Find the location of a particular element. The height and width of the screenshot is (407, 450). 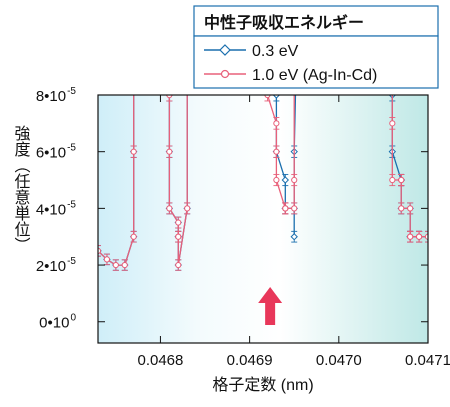

x-tick-label-1: 0.0469 is located at coordinates (250, 360).